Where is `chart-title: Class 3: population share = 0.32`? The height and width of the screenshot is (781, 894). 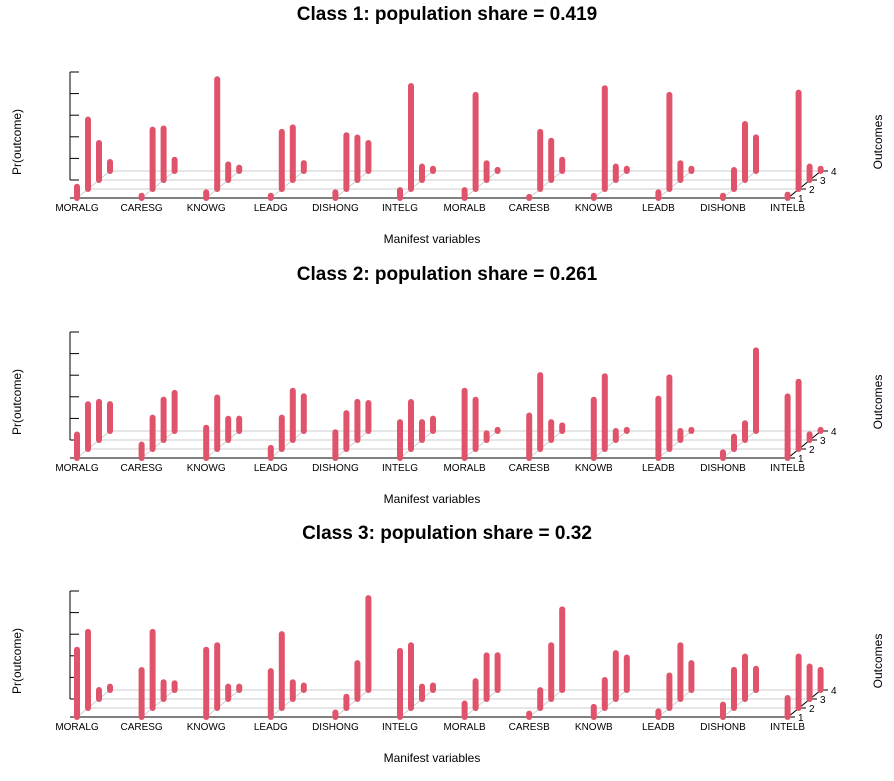 chart-title: Class 3: population share = 0.32 is located at coordinates (447, 533).